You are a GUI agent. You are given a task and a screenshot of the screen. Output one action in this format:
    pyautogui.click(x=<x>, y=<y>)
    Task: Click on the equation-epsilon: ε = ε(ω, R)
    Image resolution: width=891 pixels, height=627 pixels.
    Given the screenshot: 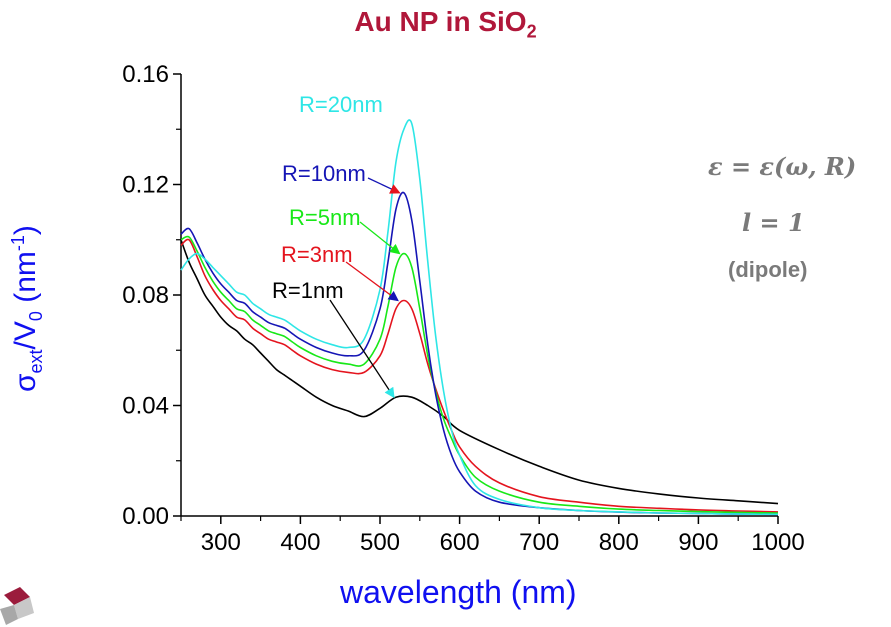 What is the action you would take?
    pyautogui.click(x=782, y=166)
    